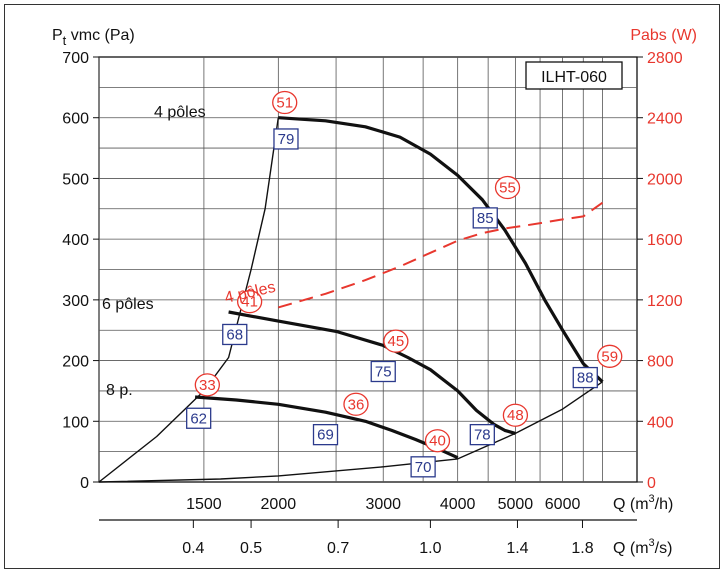 This screenshot has width=726, height=575. Describe the element at coordinates (180, 112) in the screenshot. I see `curve-label-4-poles: 4 pôles` at that location.